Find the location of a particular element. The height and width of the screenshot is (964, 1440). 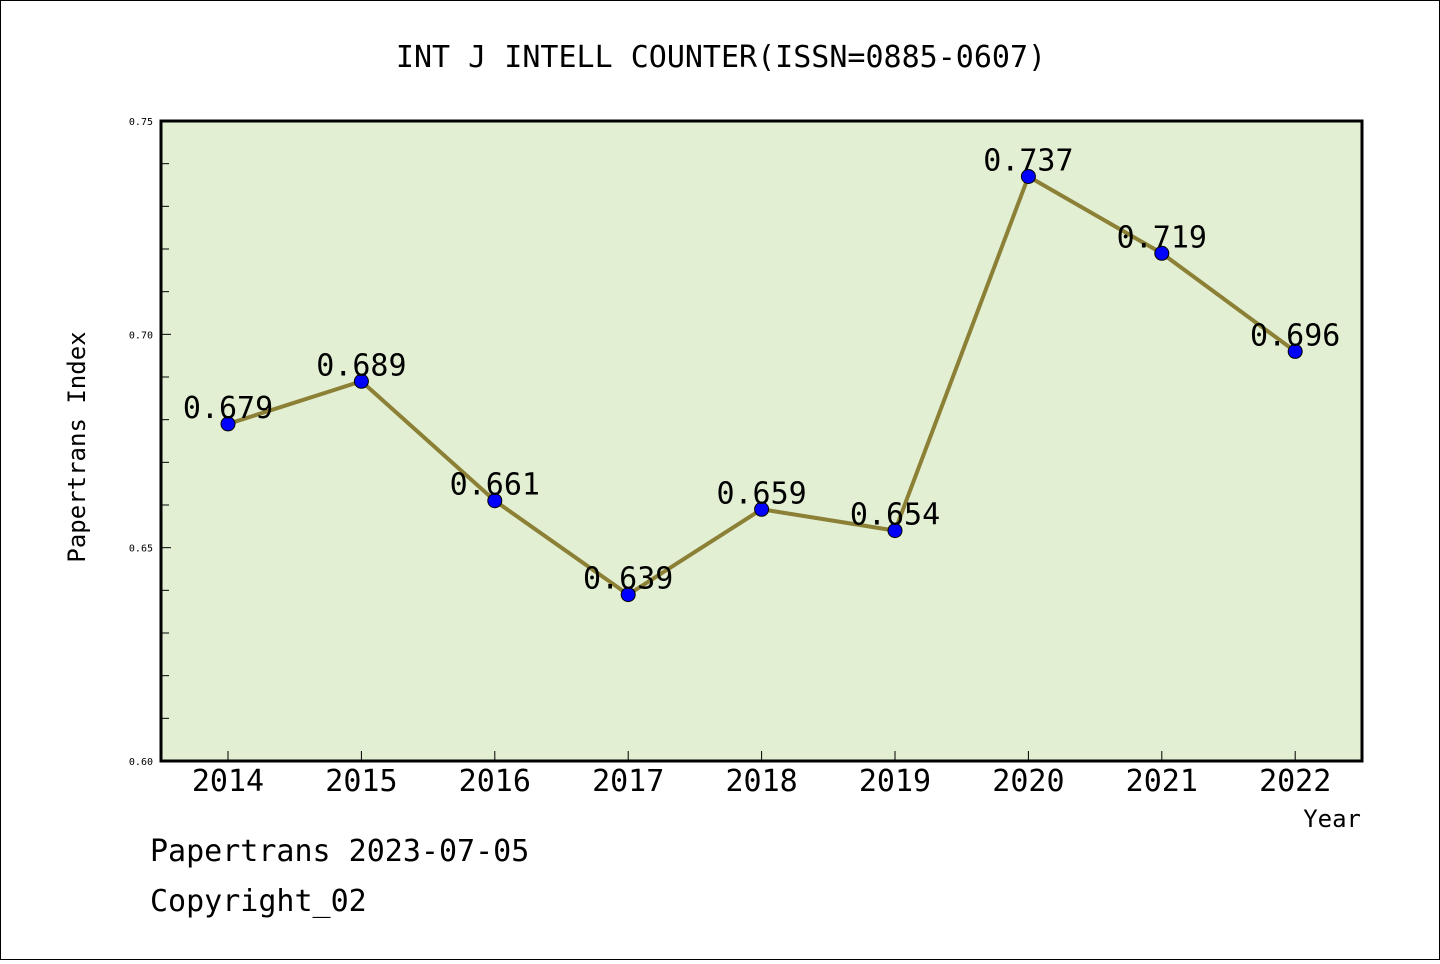

y-tick-label: 0.75 is located at coordinates (141, 122).